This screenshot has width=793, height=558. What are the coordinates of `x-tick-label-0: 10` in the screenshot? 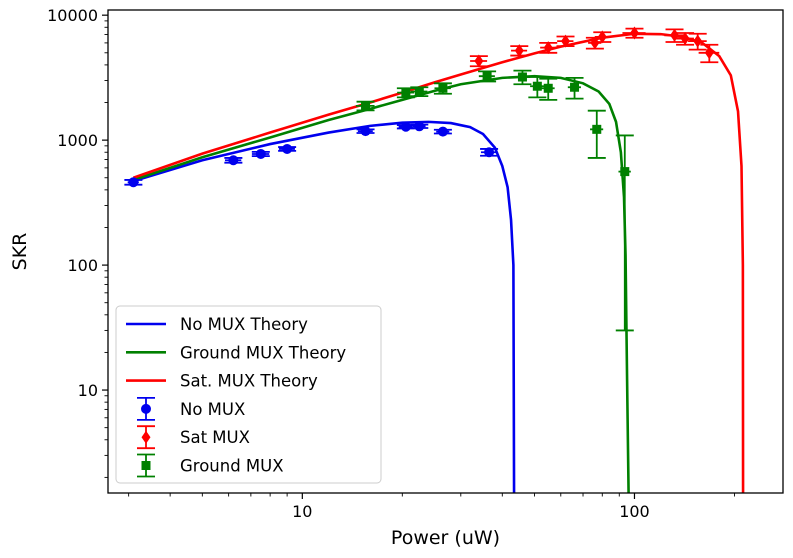 It's located at (302, 511).